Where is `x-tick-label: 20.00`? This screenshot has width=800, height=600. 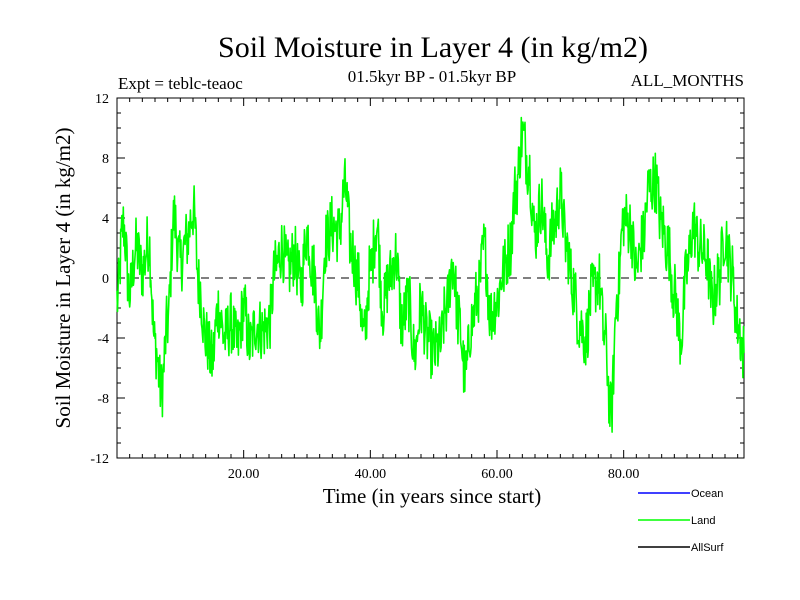 x-tick-label: 20.00 is located at coordinates (244, 474).